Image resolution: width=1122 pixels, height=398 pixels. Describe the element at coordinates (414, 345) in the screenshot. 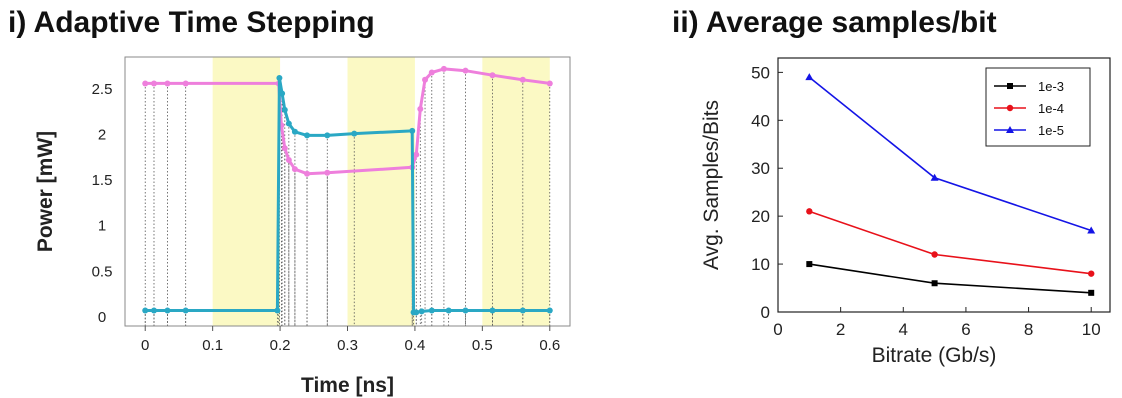

I see `x-tick-label: 0.4` at that location.